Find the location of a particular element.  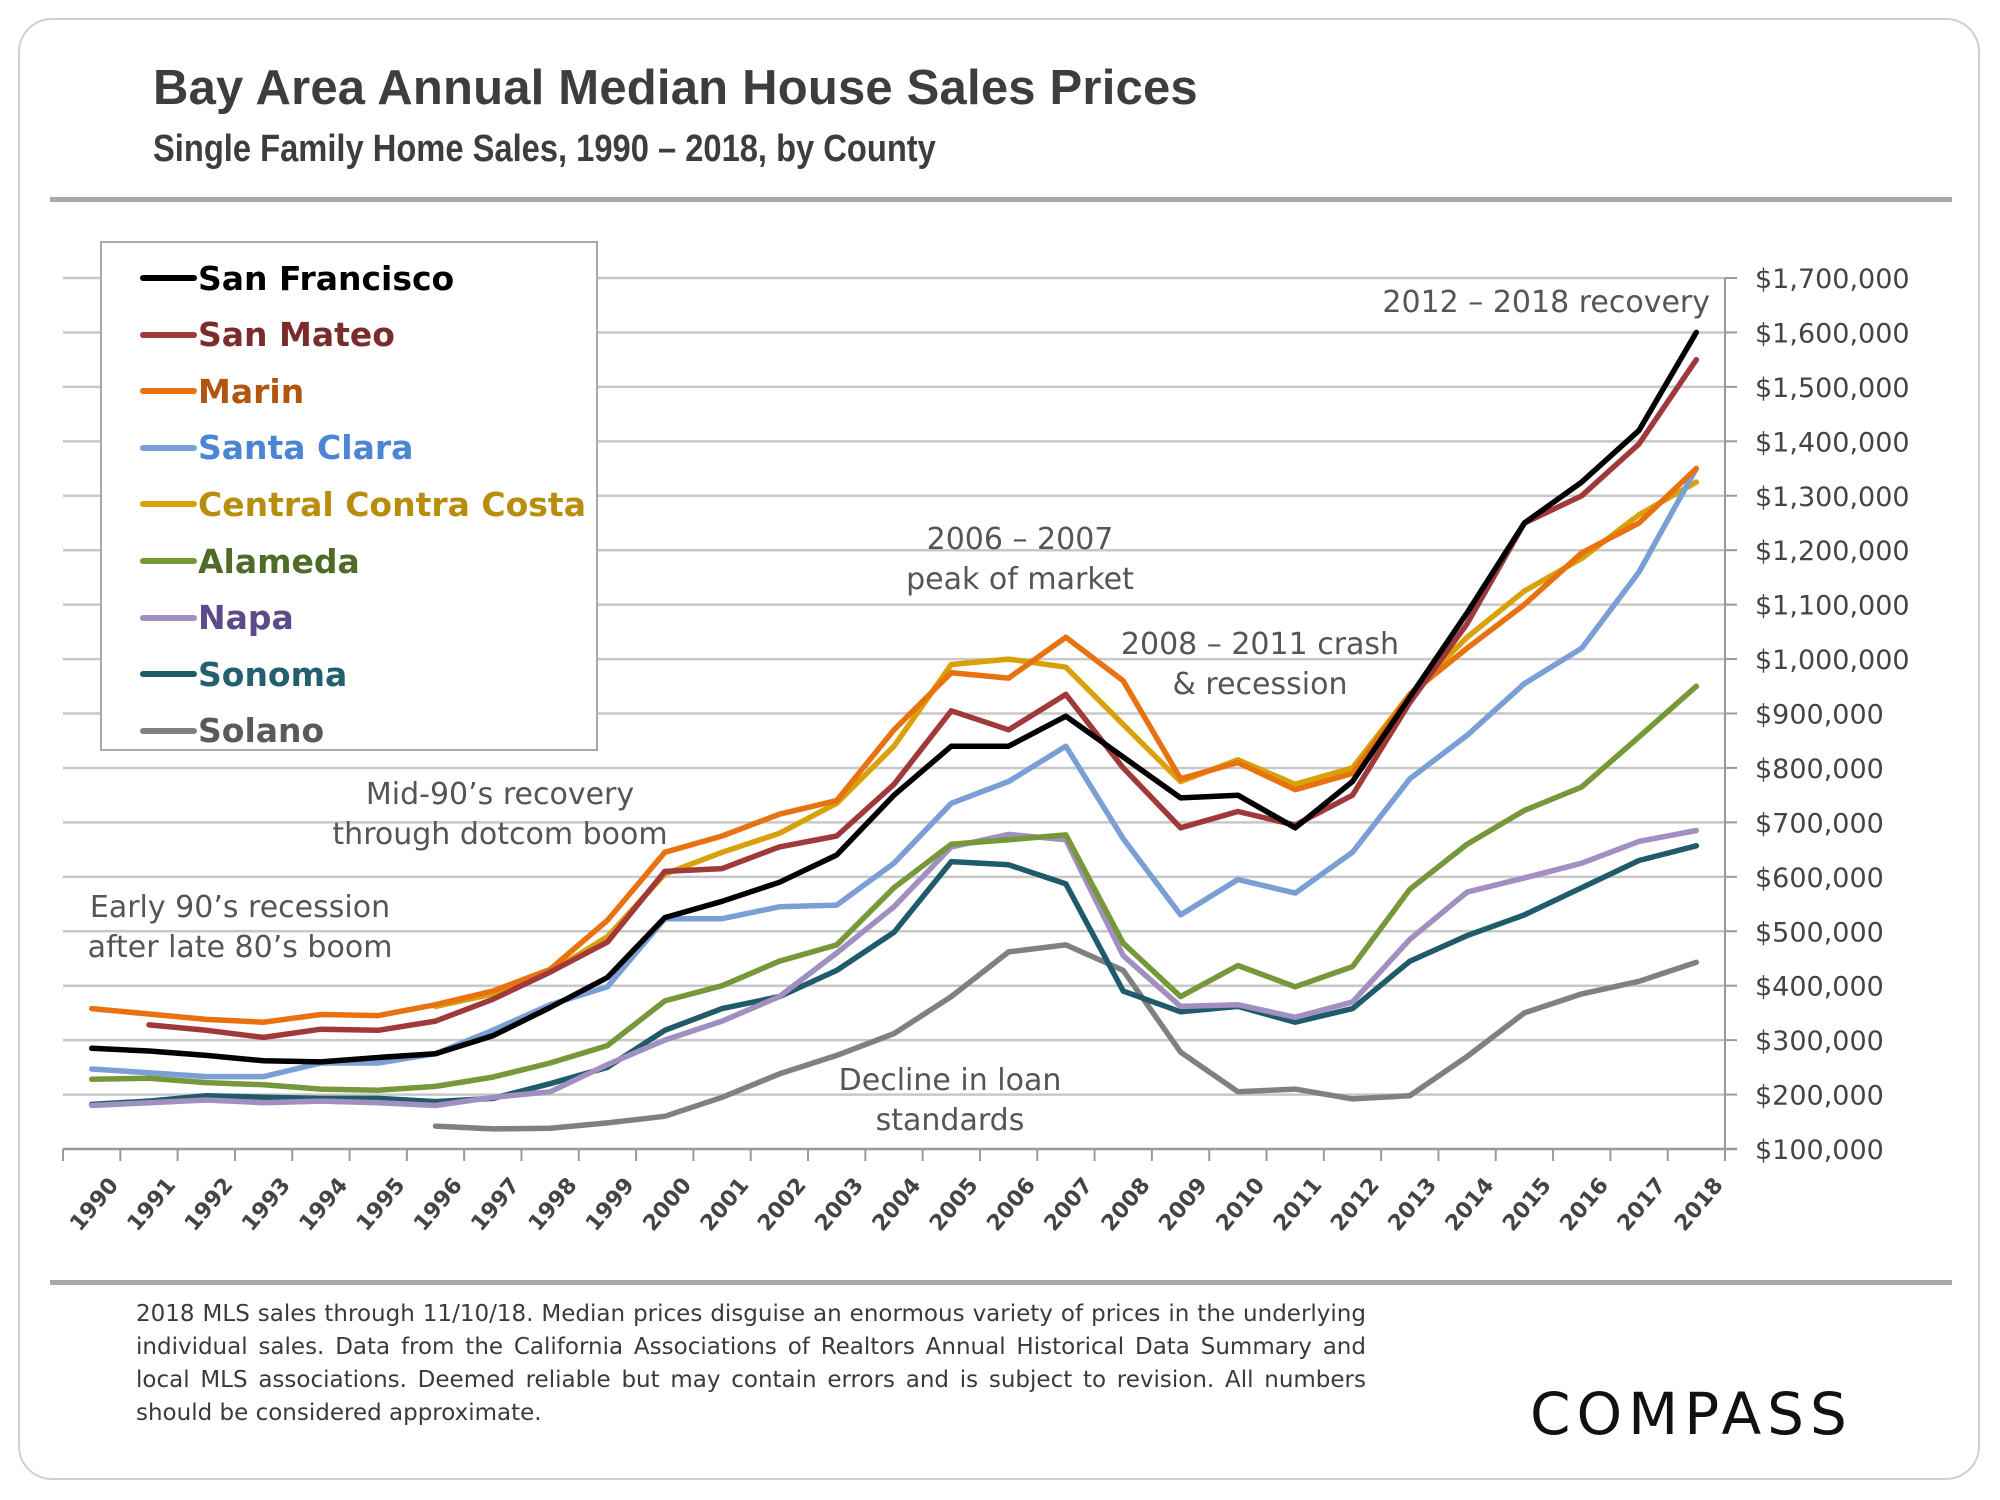

x-tick-label: 2011 is located at coordinates (1298, 1204).